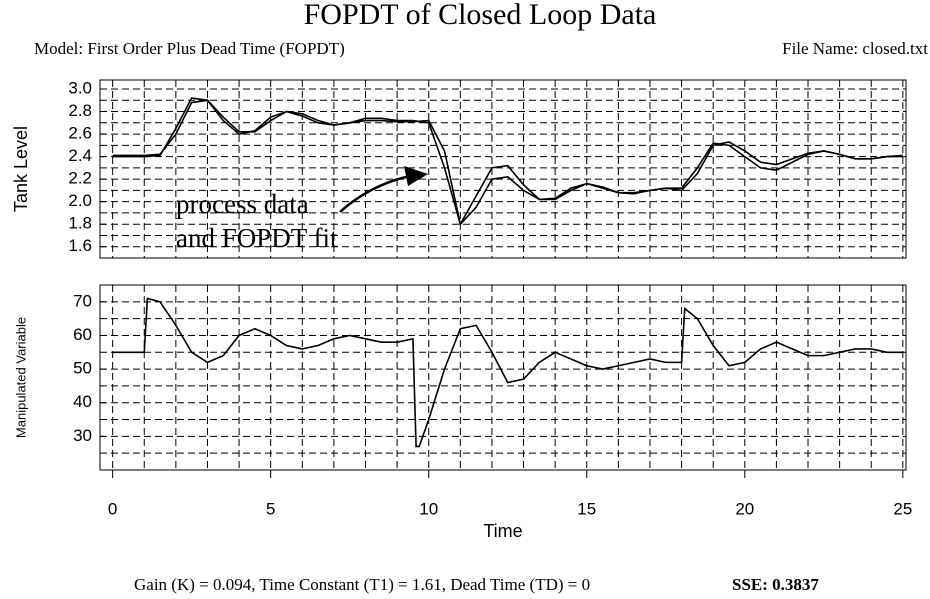 Image resolution: width=930 pixels, height=599 pixels. What do you see at coordinates (502, 531) in the screenshot?
I see `x-axis-label: Time` at bounding box center [502, 531].